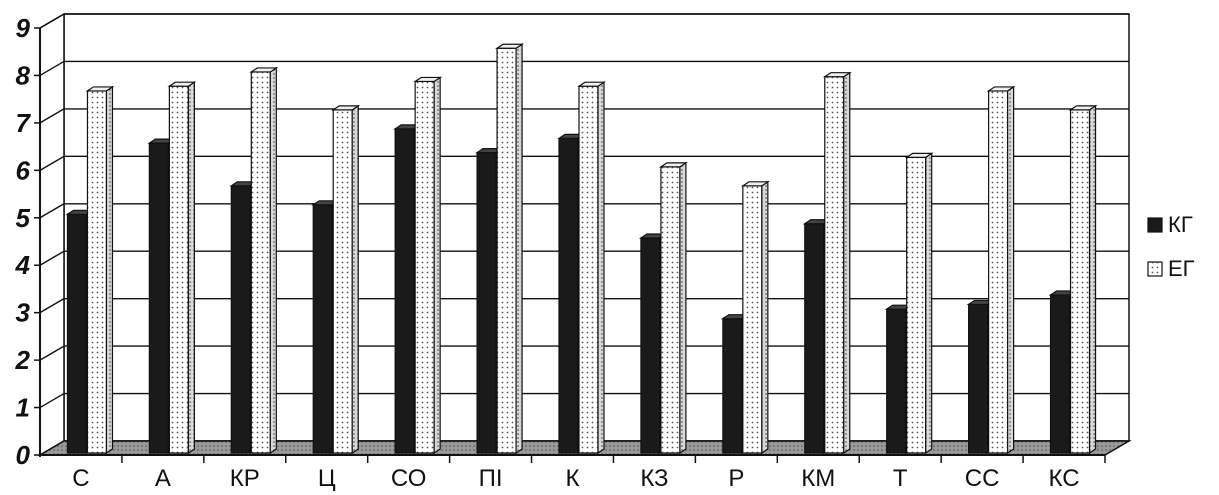 The image size is (1219, 495). I want to click on x-tick-label: КС, so click(1064, 478).